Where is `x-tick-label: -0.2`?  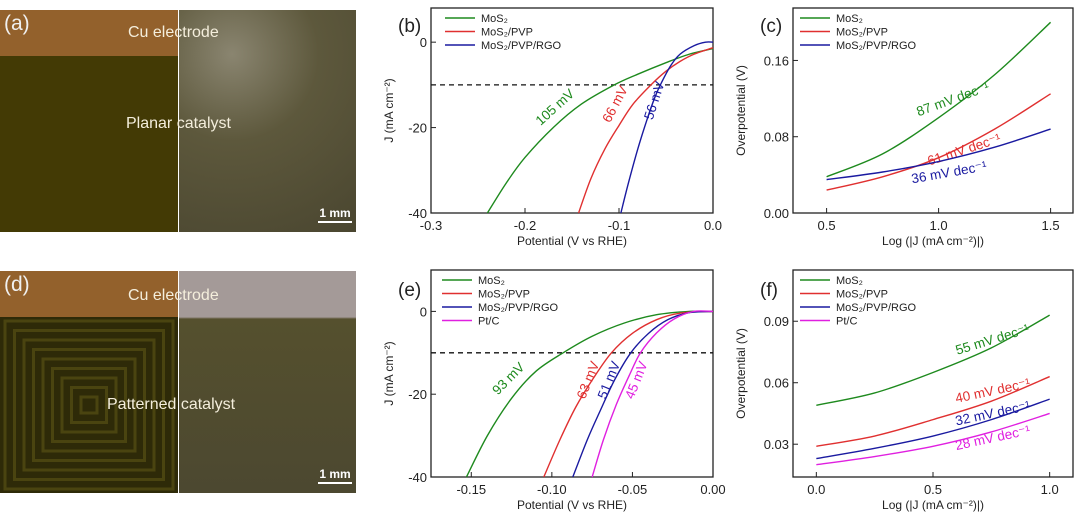 x-tick-label: -0.2 is located at coordinates (525, 225).